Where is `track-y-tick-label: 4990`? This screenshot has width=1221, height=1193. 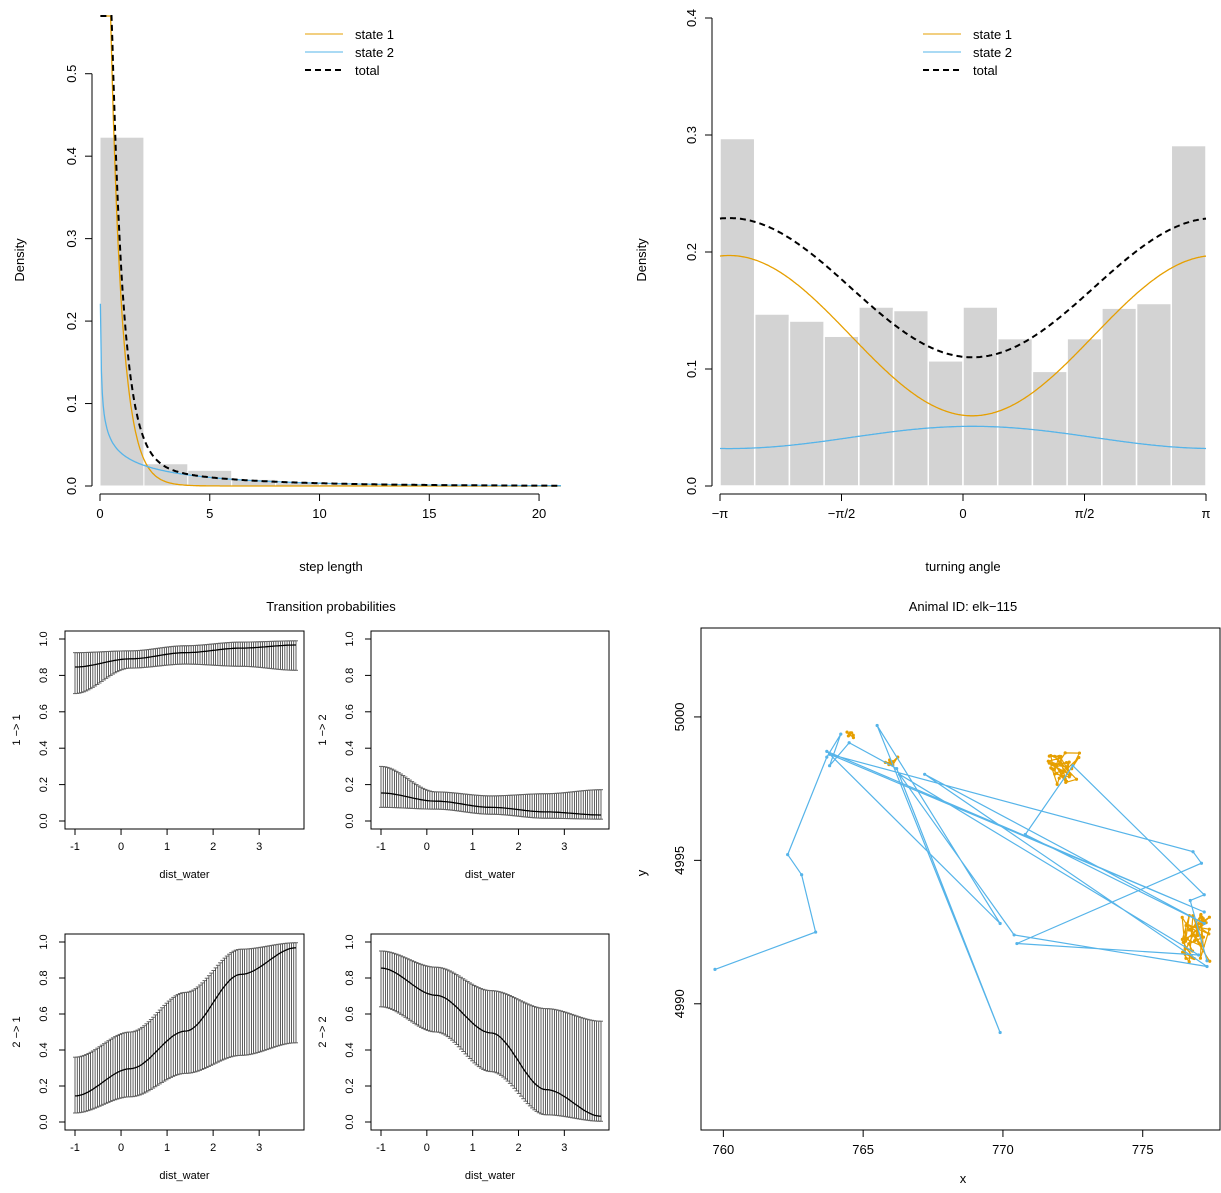 track-y-tick-label: 4990 is located at coordinates (679, 1003).